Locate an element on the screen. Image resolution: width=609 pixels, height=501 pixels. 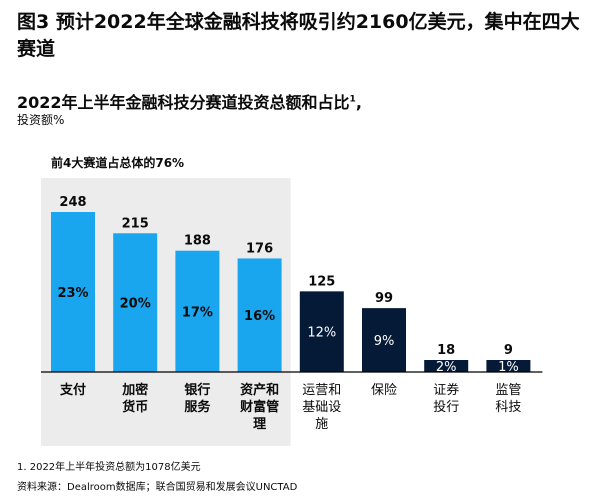
chart-title: 2022年上半年金融科技分赛道投资总额和占比1, is located at coordinates (189, 101).